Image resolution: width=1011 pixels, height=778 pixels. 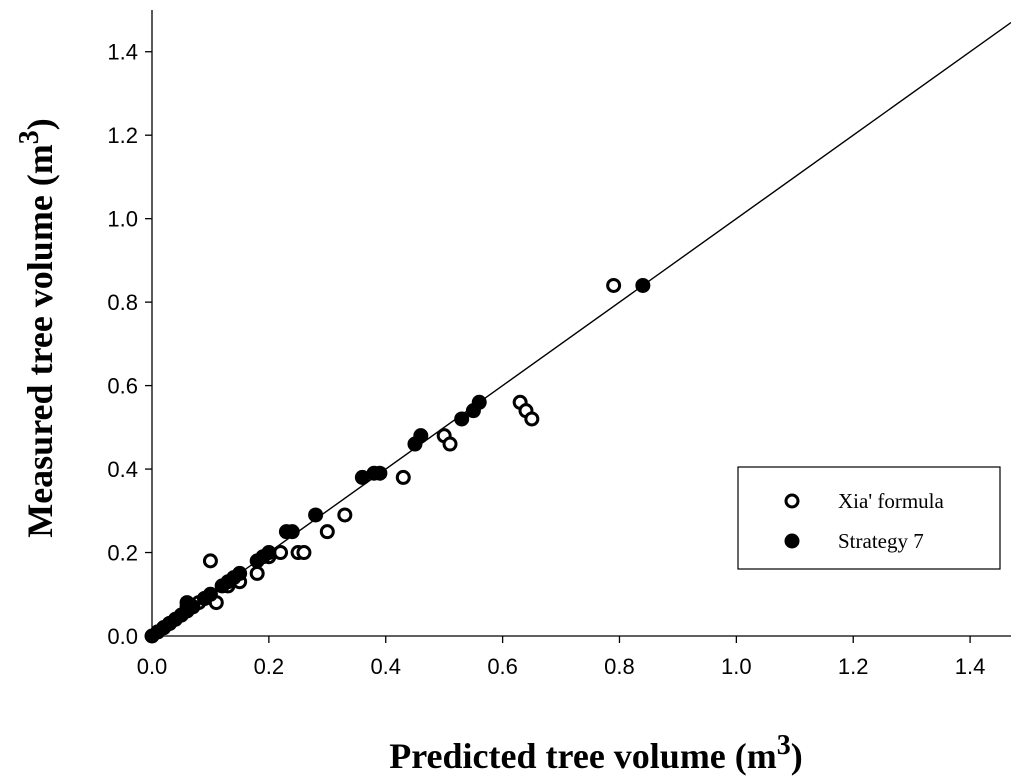 I want to click on x-tick-label-2: 0.4, so click(x=385, y=666).